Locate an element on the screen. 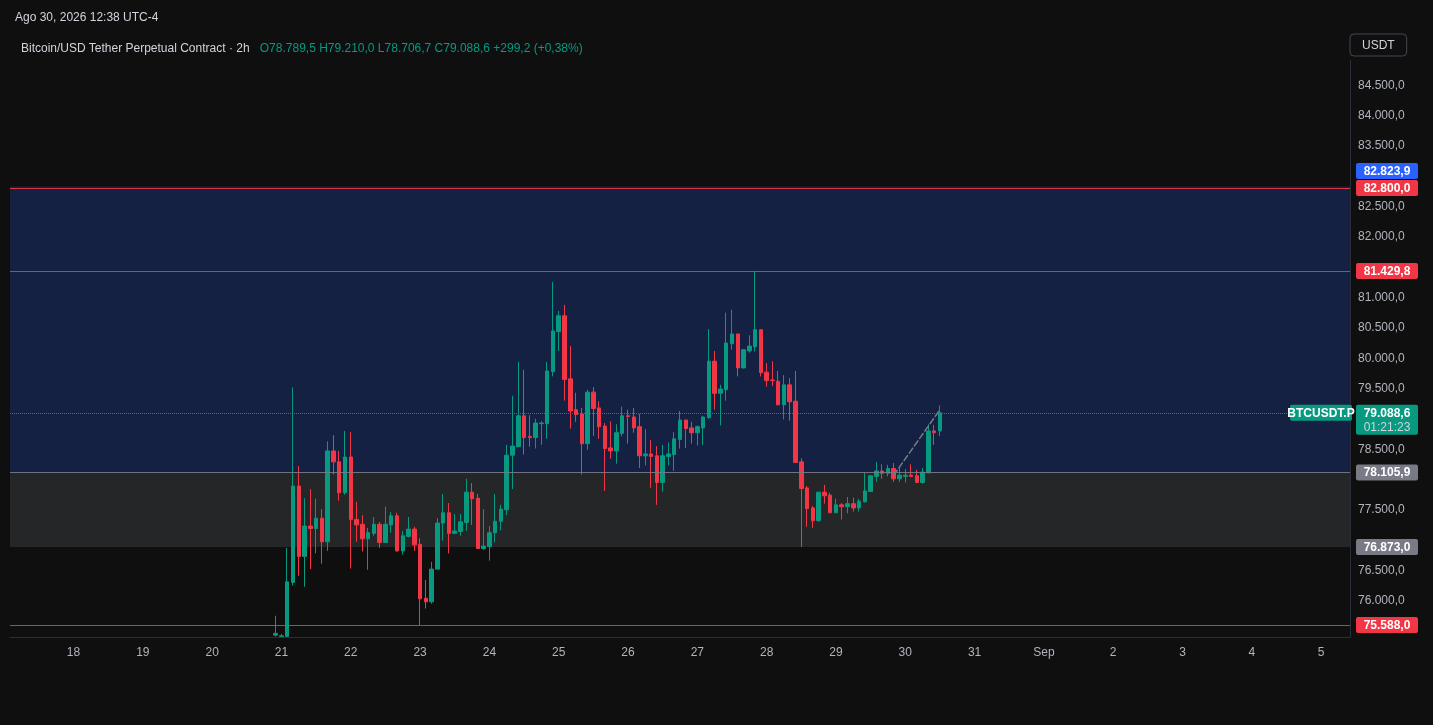 The height and width of the screenshot is (725, 1433). y-tick-label: 82.500,0 is located at coordinates (1382, 206).